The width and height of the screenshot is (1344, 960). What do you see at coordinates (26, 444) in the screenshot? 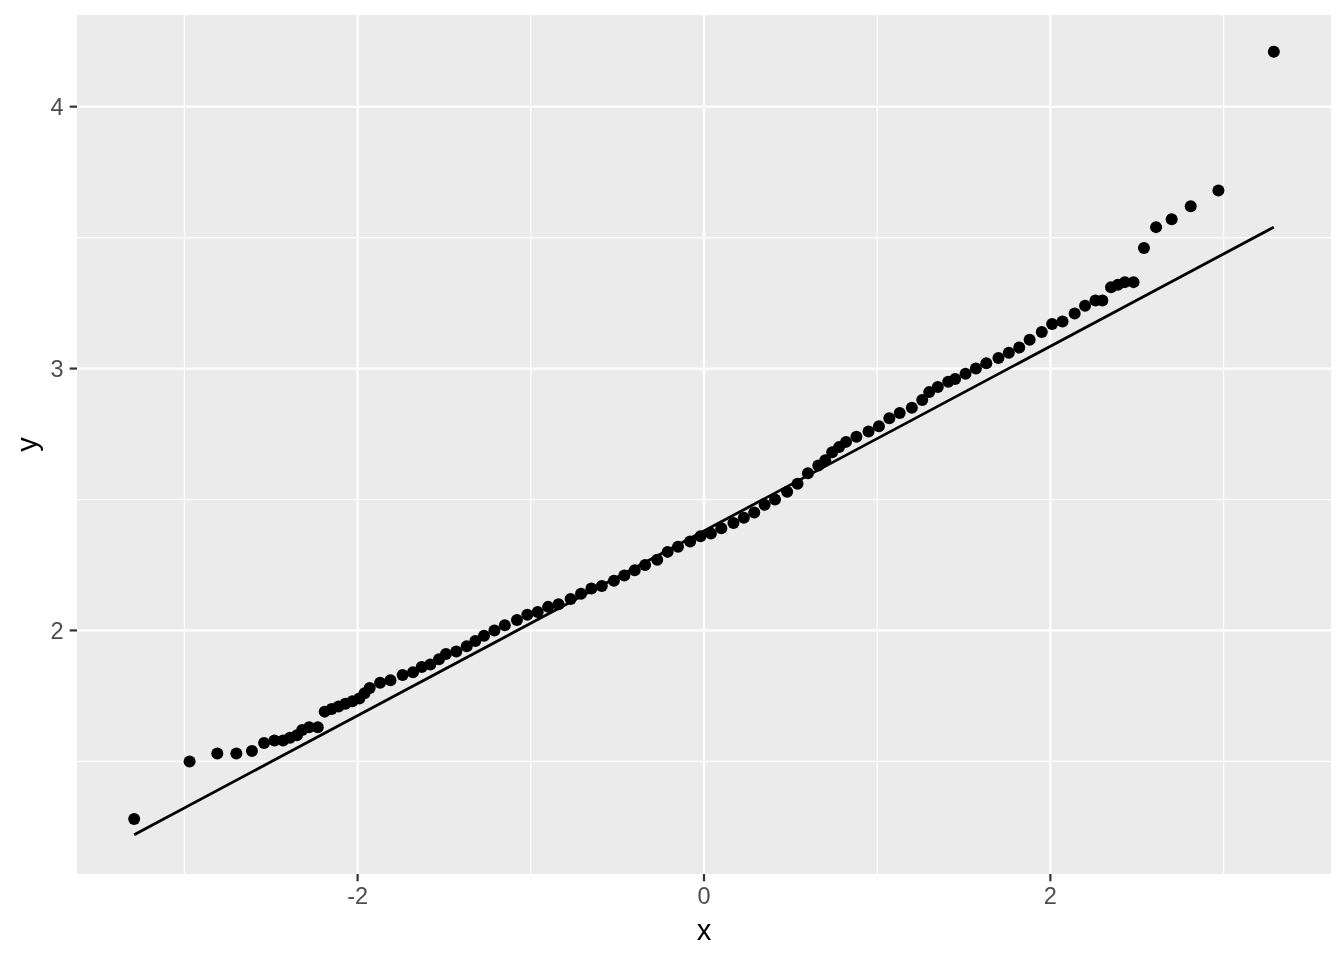
I see `y-axis-title: y` at bounding box center [26, 444].